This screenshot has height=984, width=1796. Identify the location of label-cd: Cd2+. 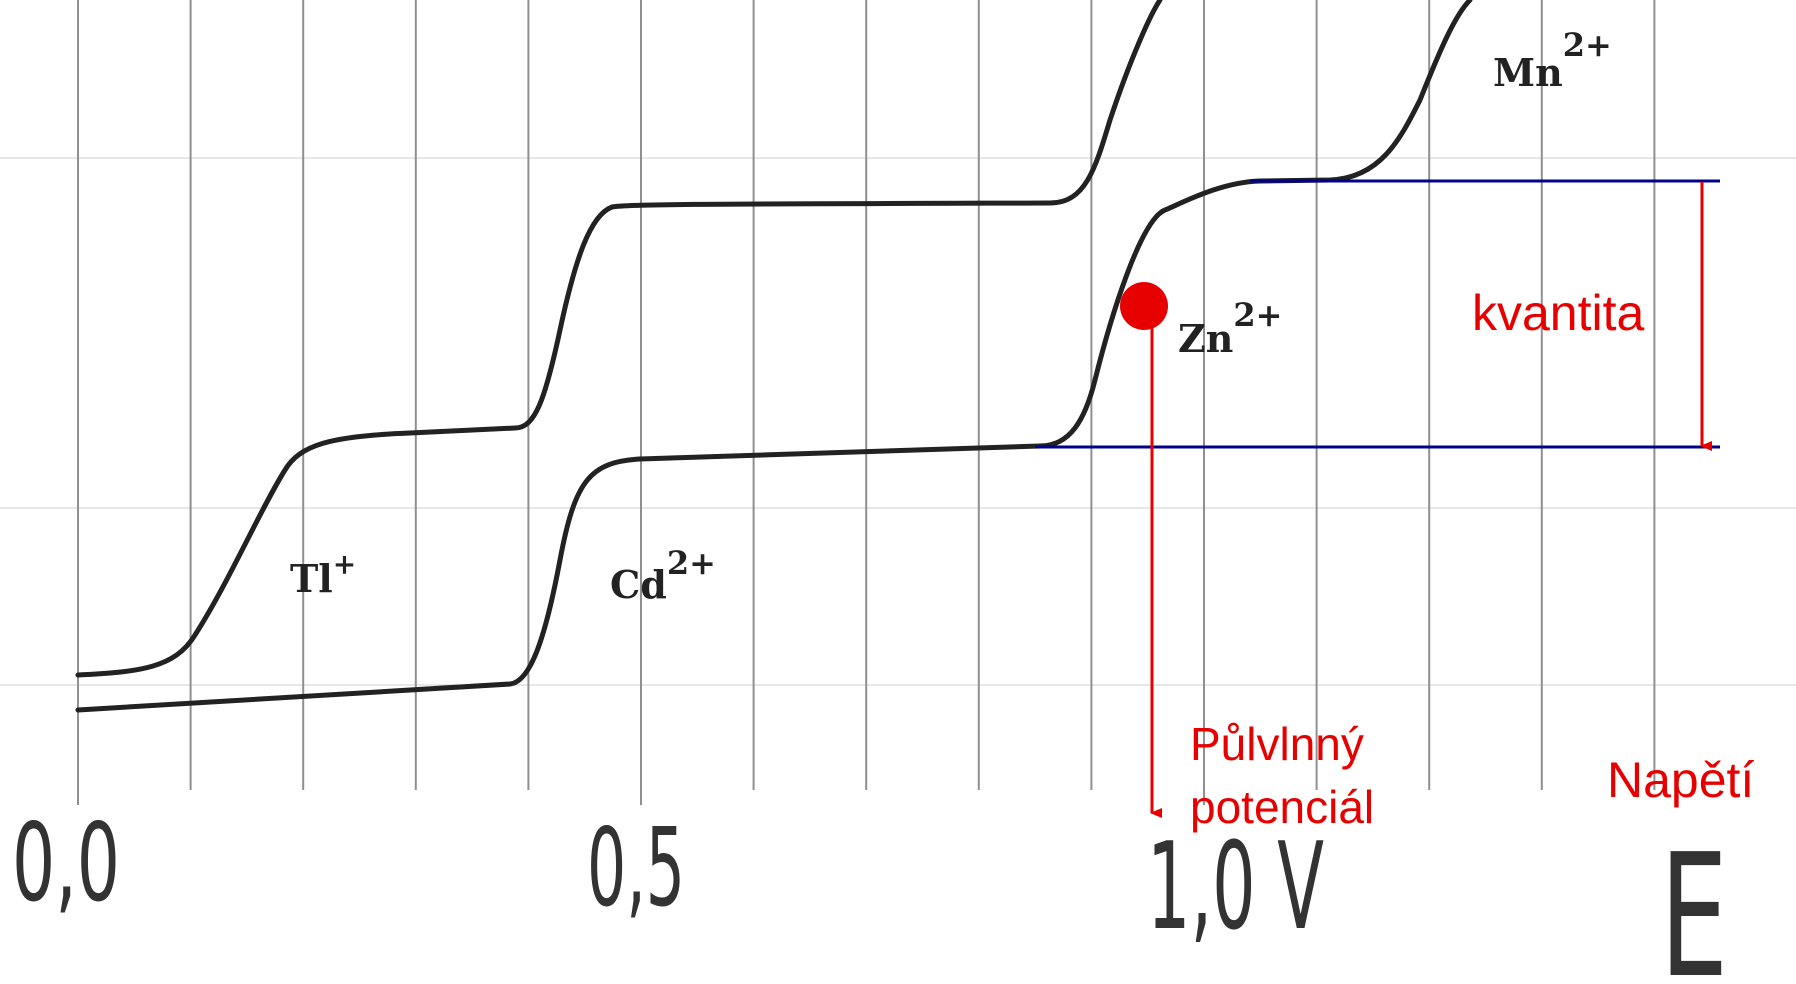
(663, 575).